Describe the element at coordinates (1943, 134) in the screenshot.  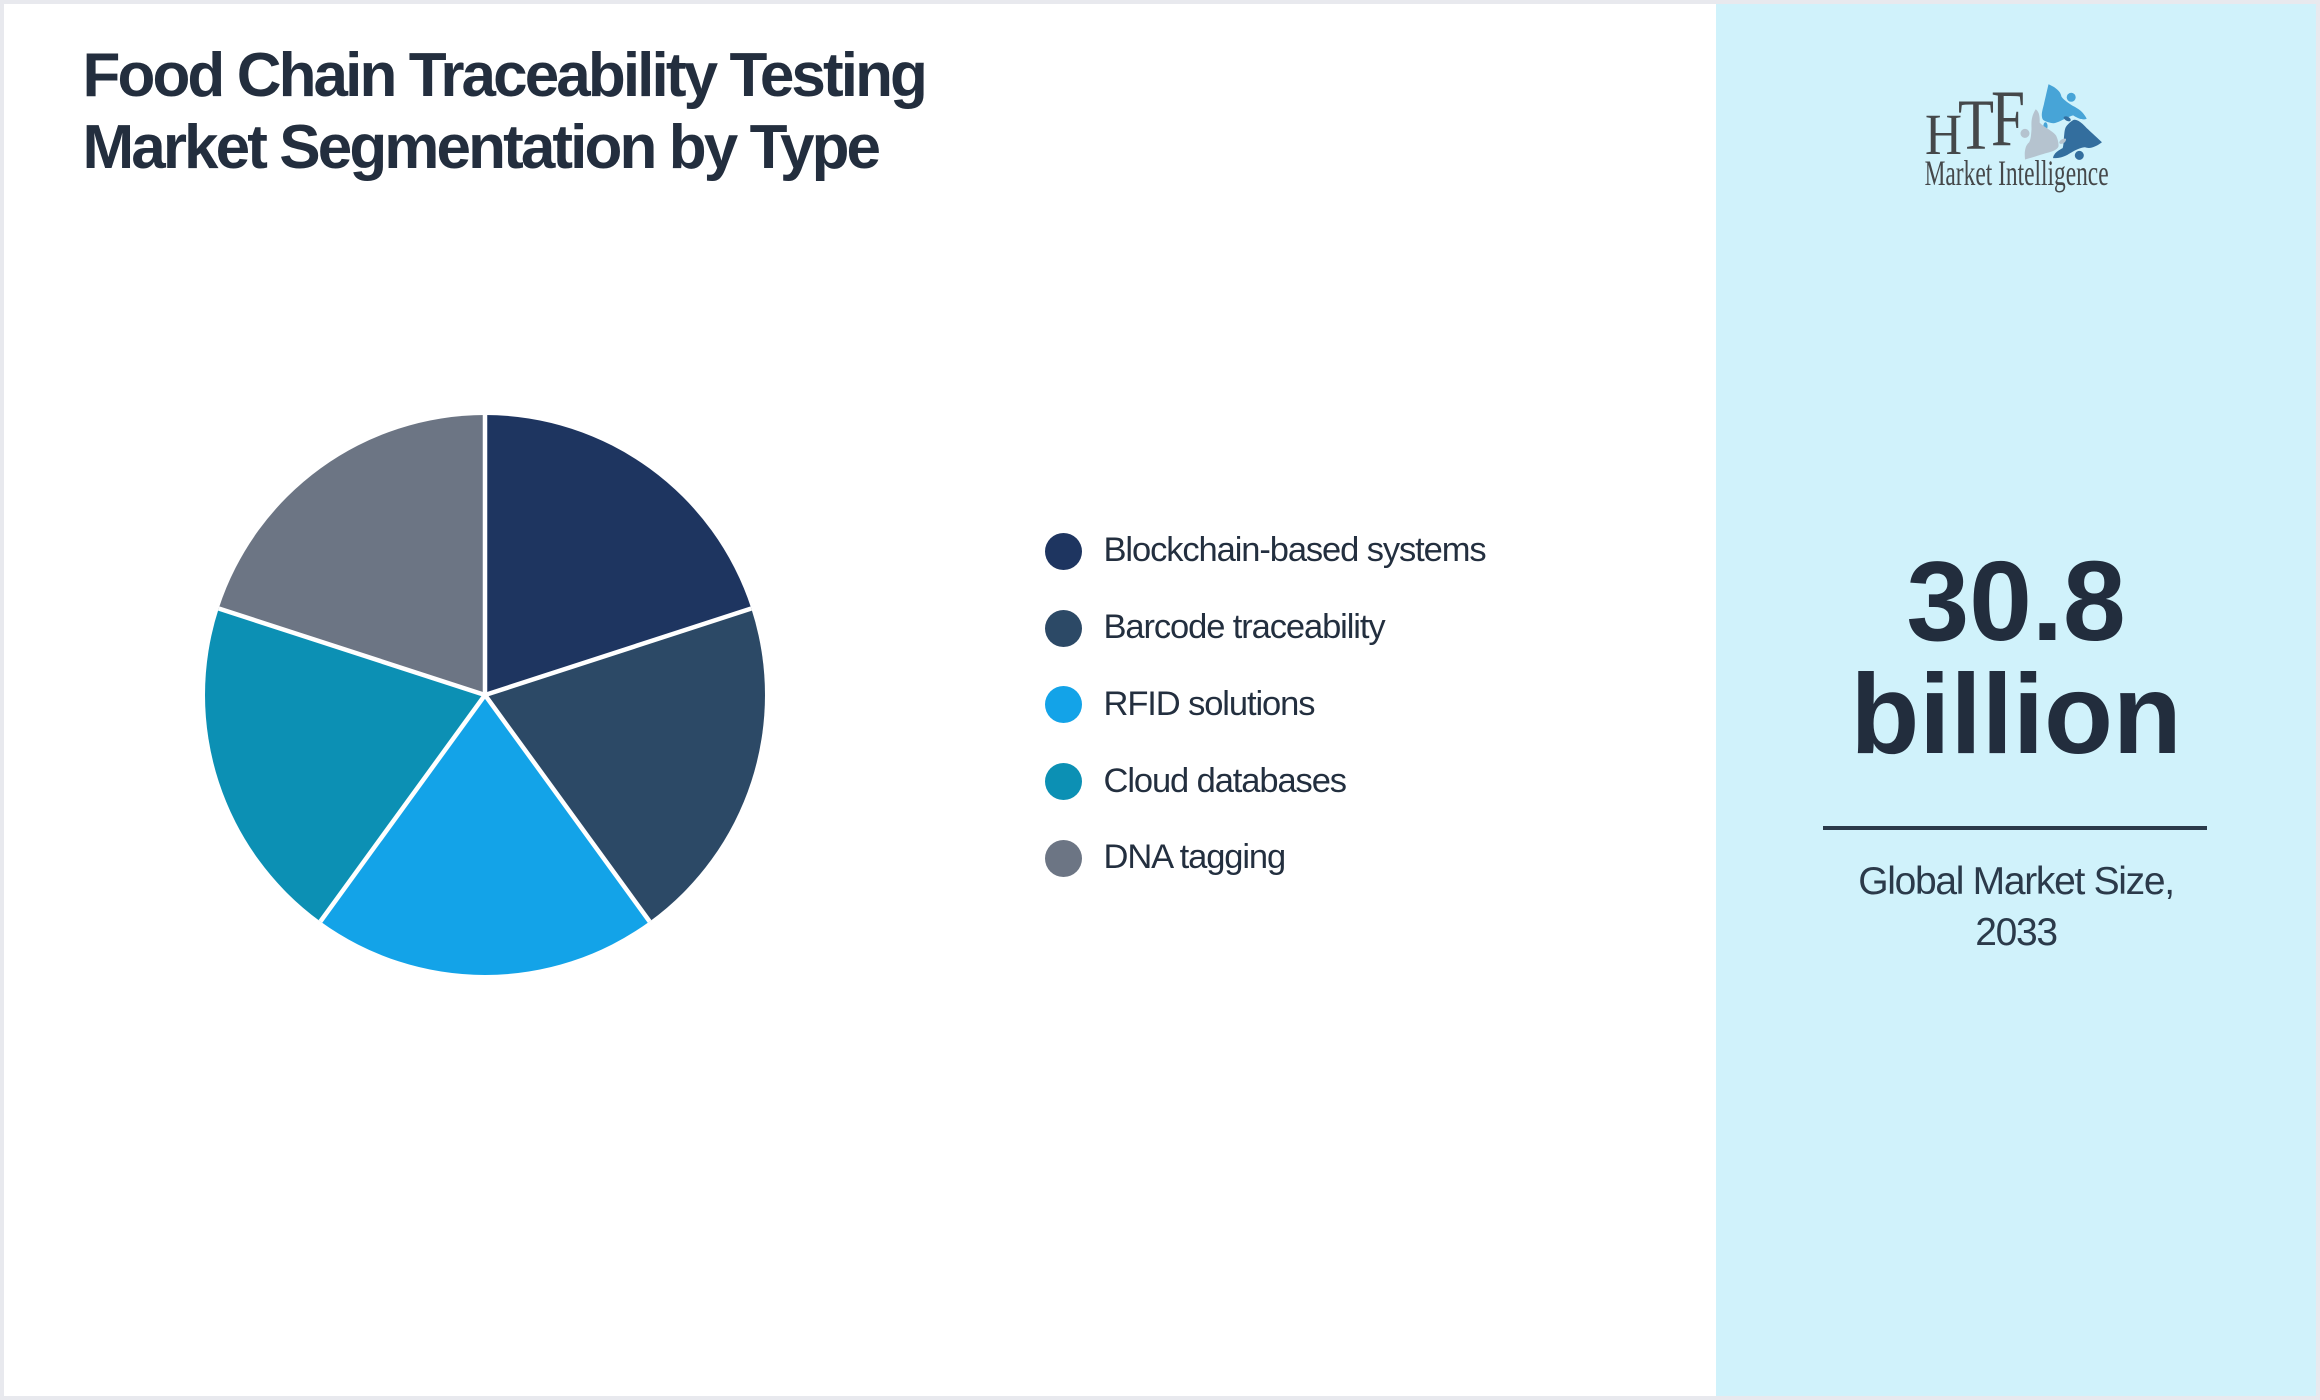
I see `svg-text: H` at that location.